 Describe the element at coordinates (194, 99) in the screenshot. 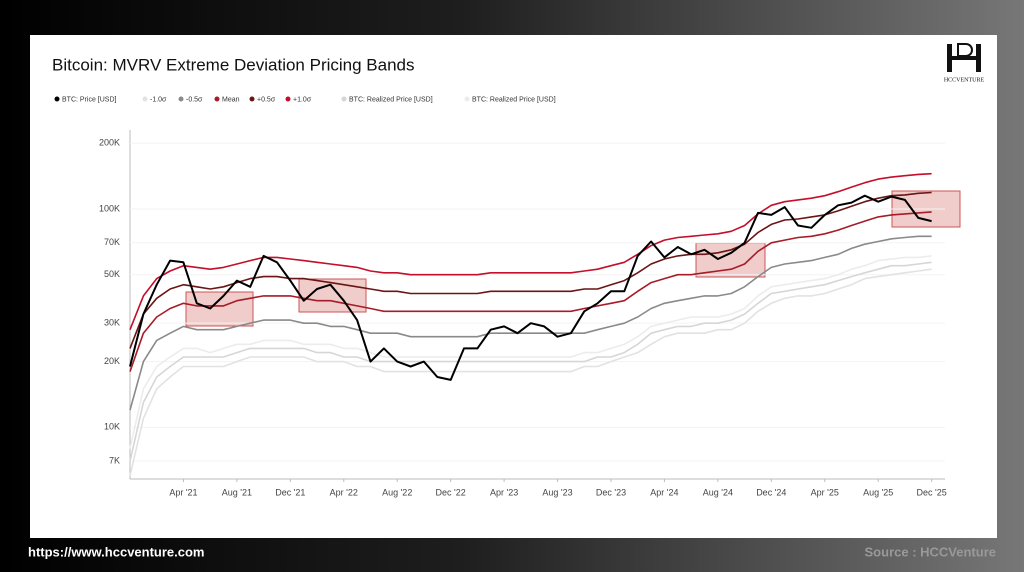

I see `legend-label: -0.5σ` at that location.